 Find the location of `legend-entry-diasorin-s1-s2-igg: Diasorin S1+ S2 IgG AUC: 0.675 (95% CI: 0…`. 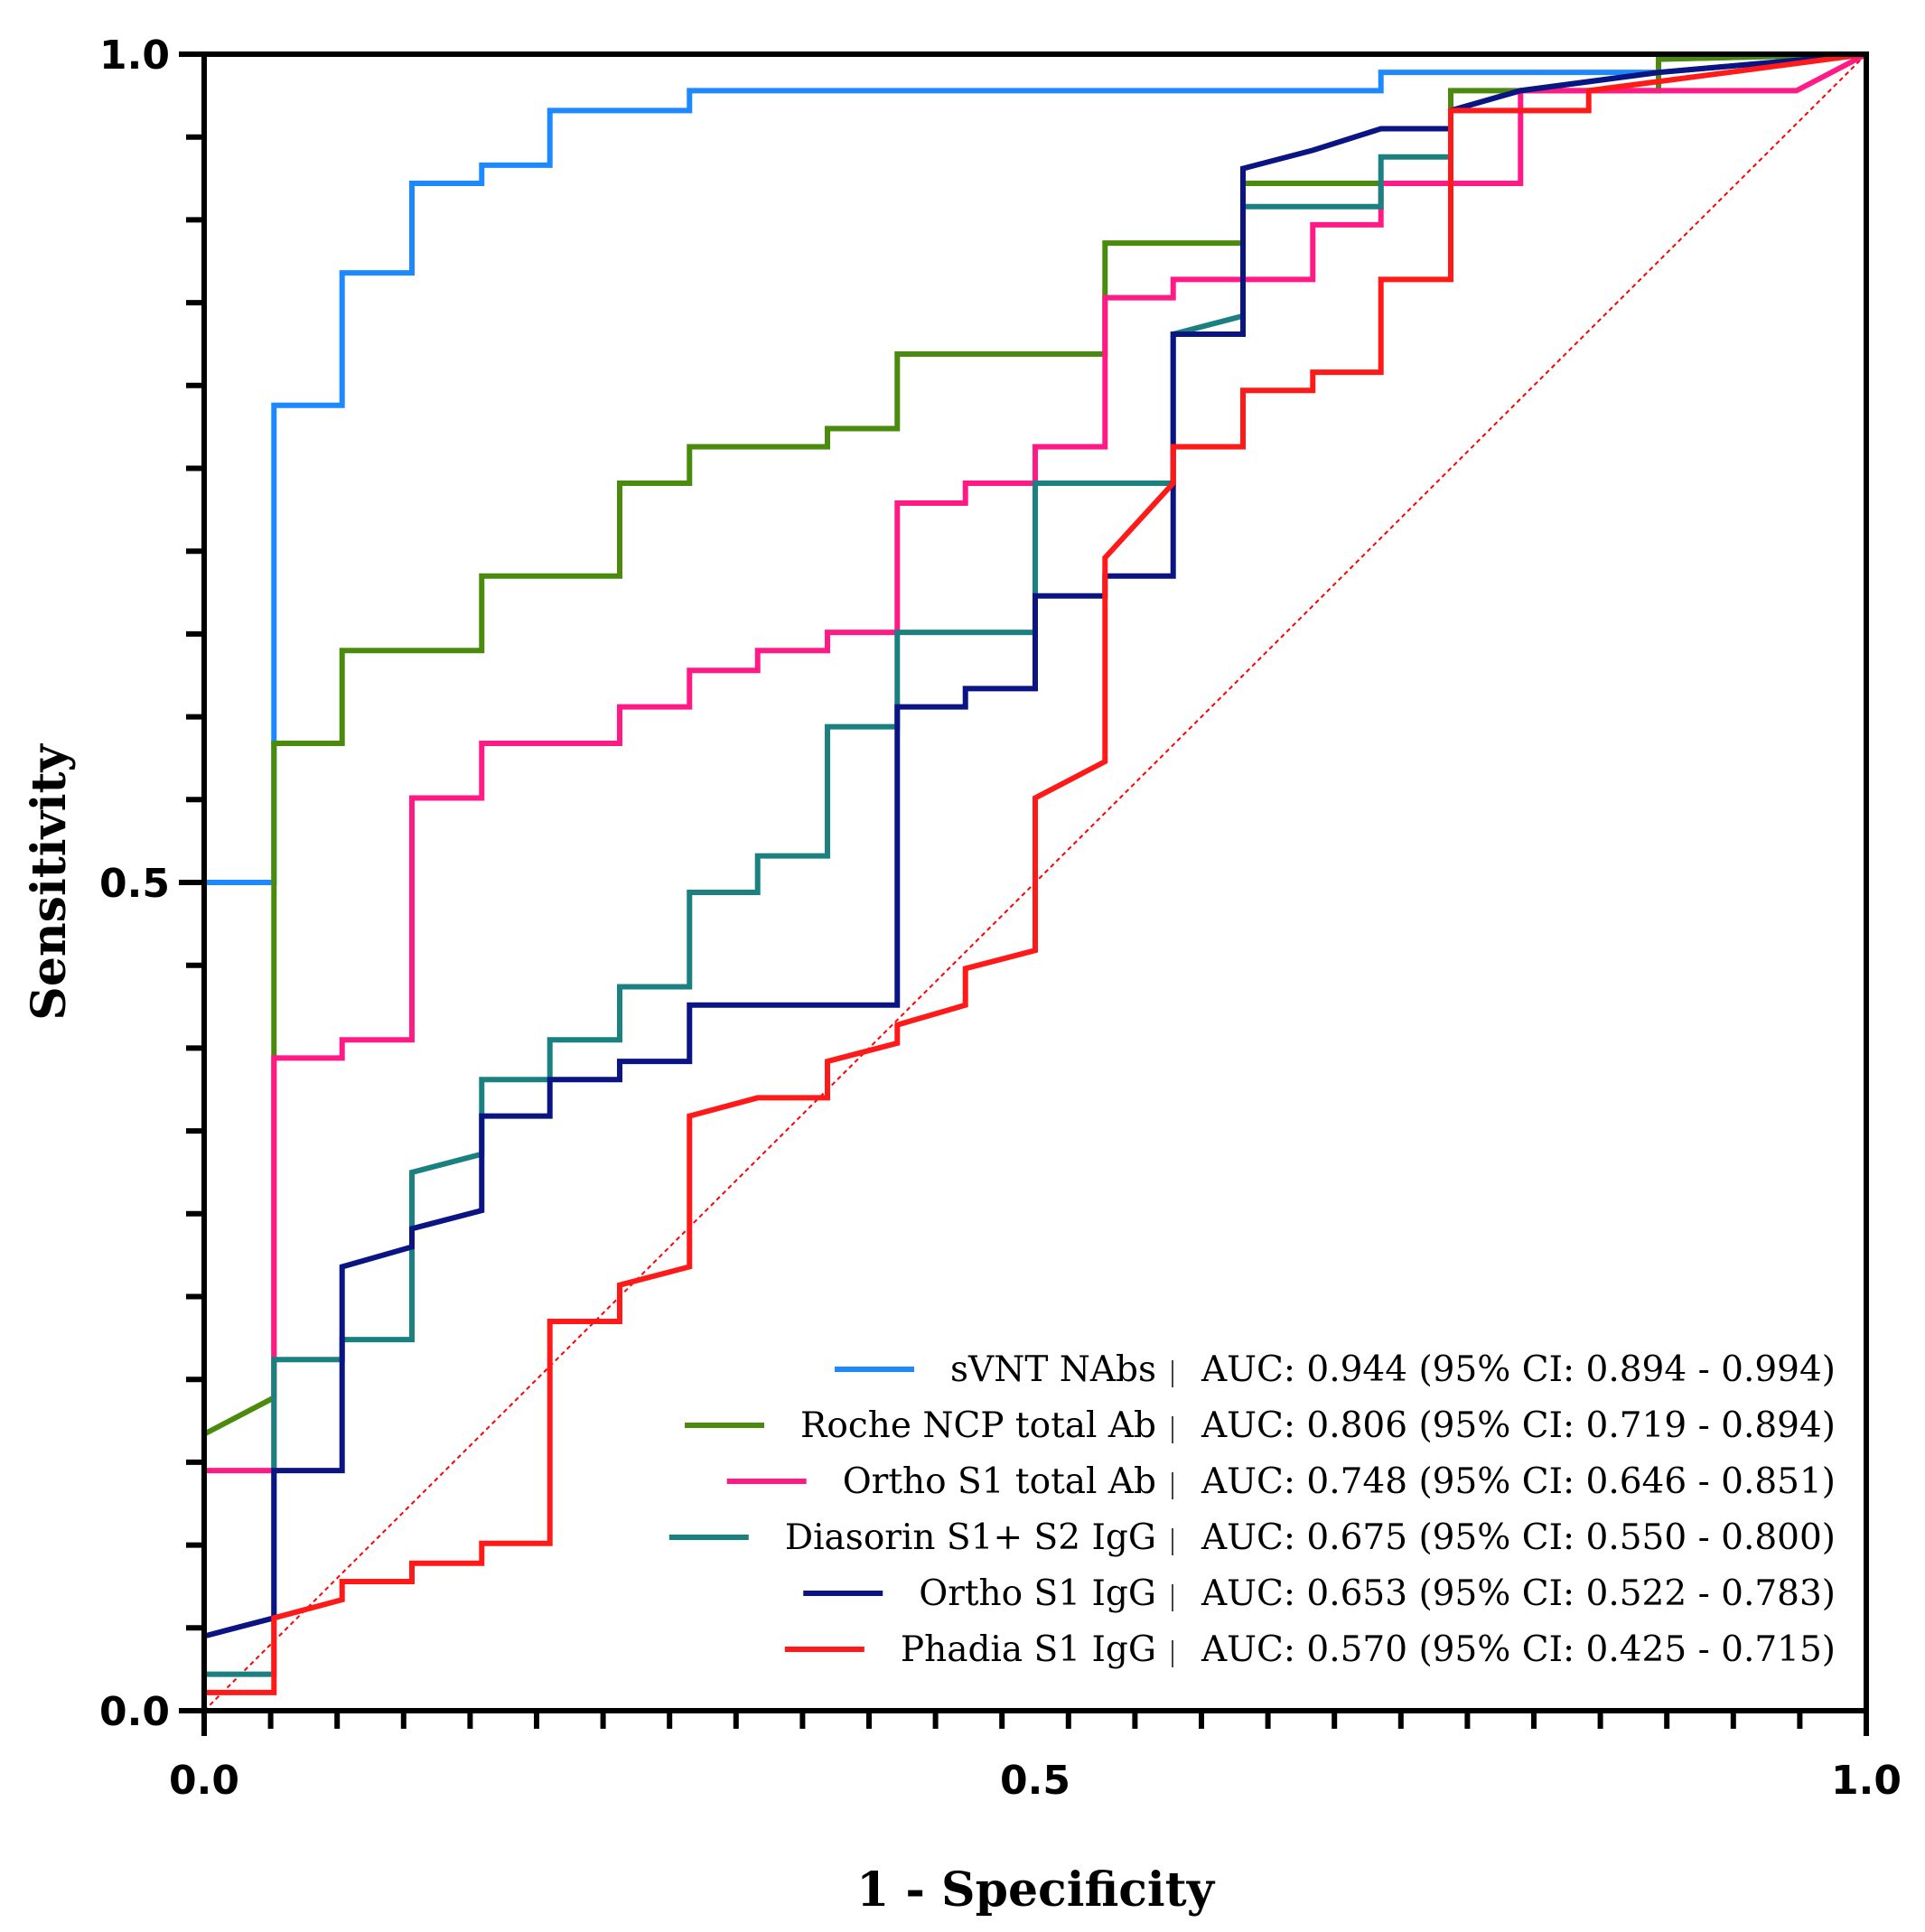

legend-entry-diasorin-s1-s2-igg: Diasorin S1+ S2 IgG AUC: 0.675 (95% CI: 0… is located at coordinates (1310, 1537).